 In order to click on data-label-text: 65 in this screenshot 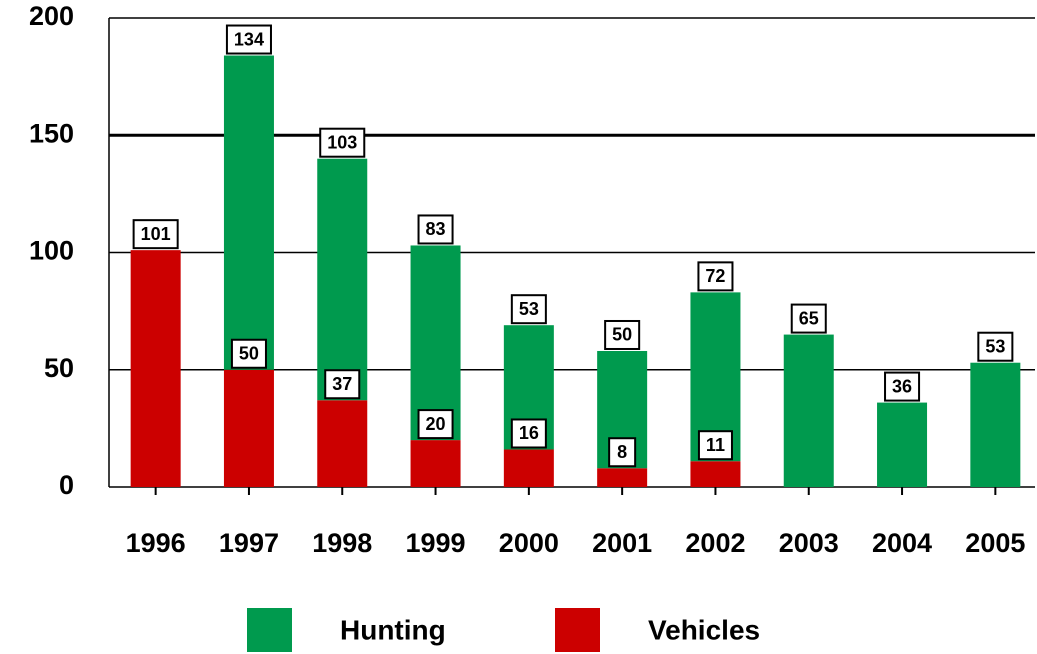, I will do `click(809, 318)`.